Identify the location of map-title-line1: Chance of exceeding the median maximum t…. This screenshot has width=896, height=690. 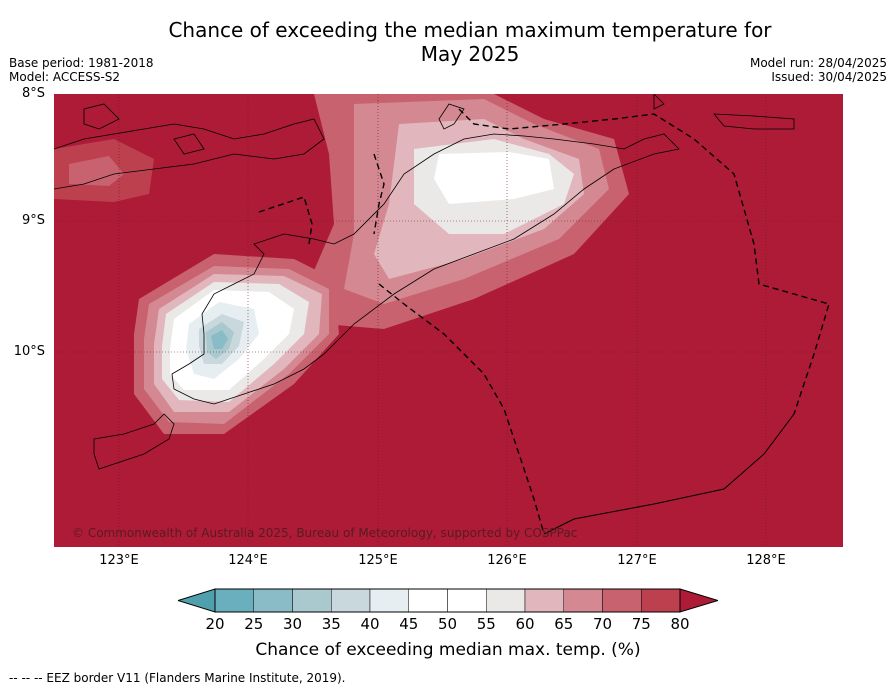
(470, 30).